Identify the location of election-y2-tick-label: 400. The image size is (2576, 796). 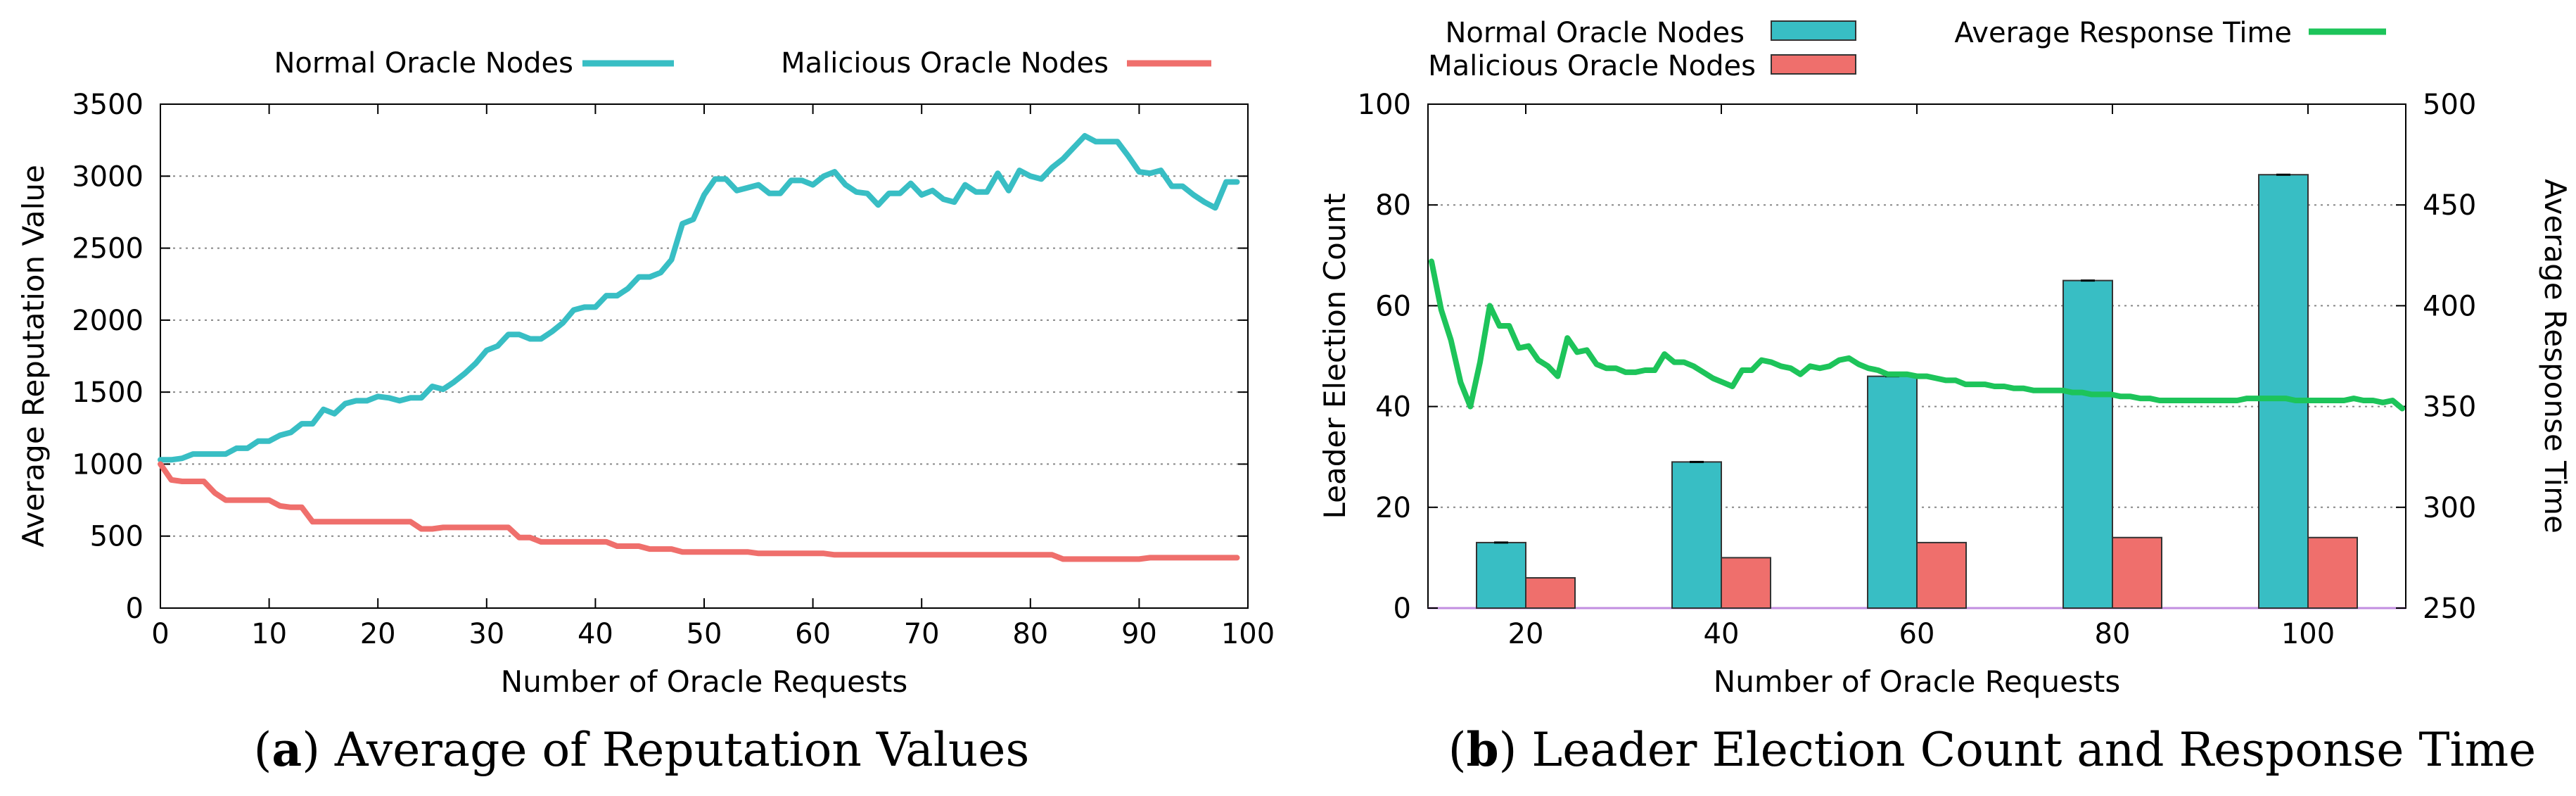
(2449, 306).